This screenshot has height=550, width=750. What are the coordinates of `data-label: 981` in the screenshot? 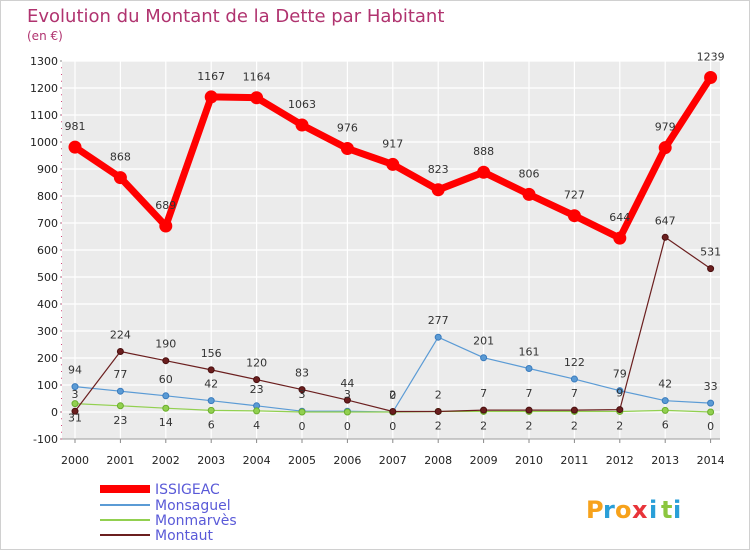 It's located at (75, 126).